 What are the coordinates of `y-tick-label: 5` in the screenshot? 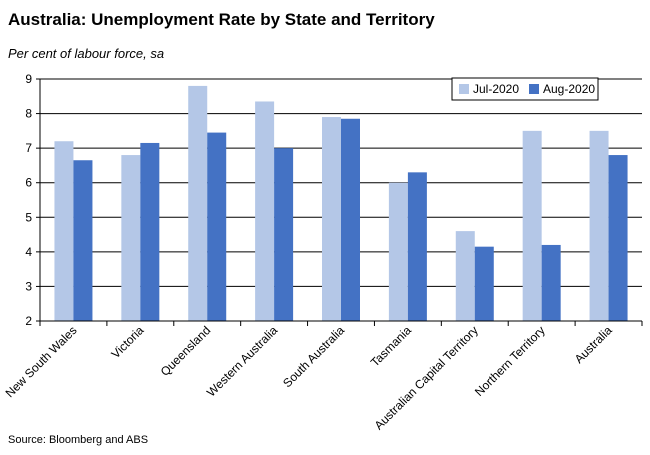 It's located at (28, 217).